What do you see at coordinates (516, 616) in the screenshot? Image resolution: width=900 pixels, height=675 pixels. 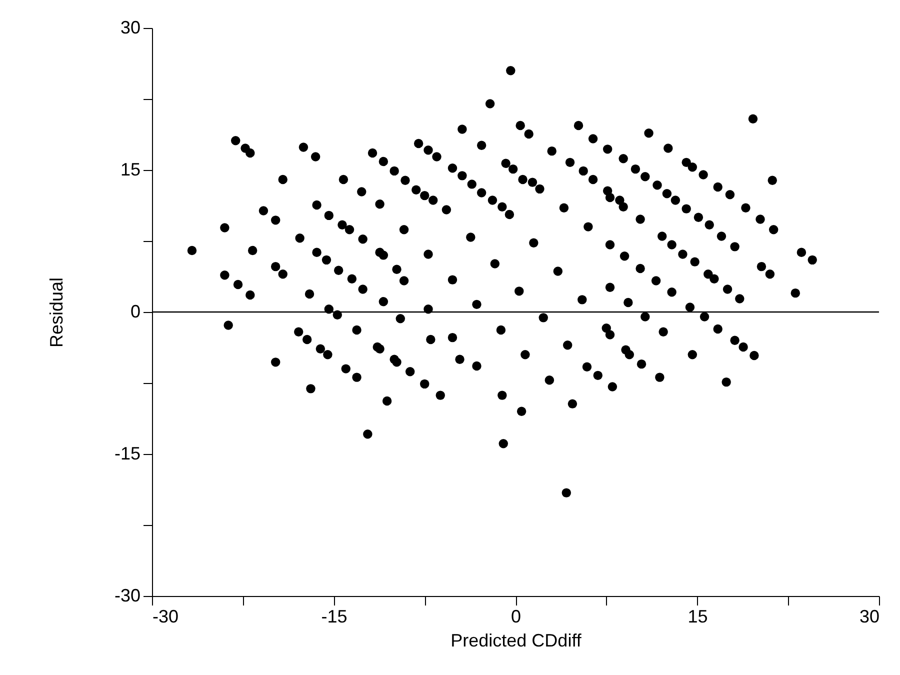 I see `x-tick-label: 0` at bounding box center [516, 616].